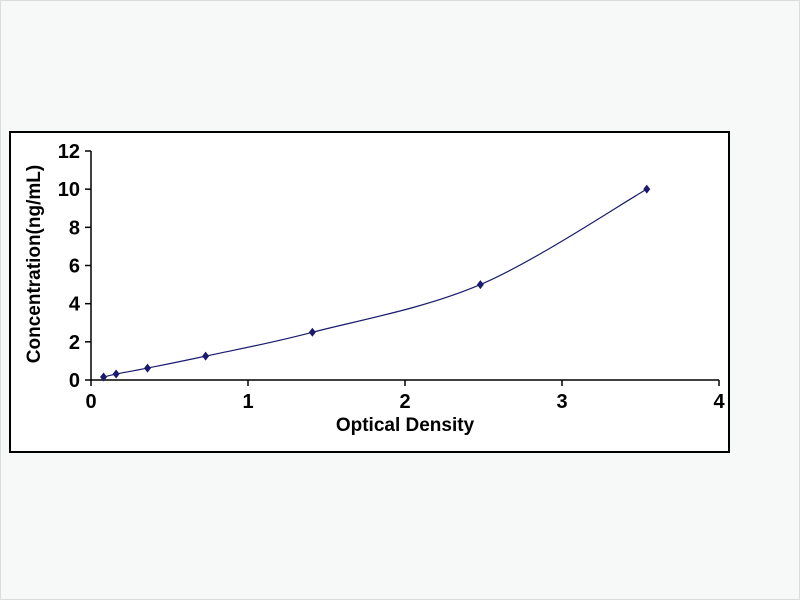 The image size is (800, 600). What do you see at coordinates (561, 402) in the screenshot?
I see `x-tick-label: 3` at bounding box center [561, 402].